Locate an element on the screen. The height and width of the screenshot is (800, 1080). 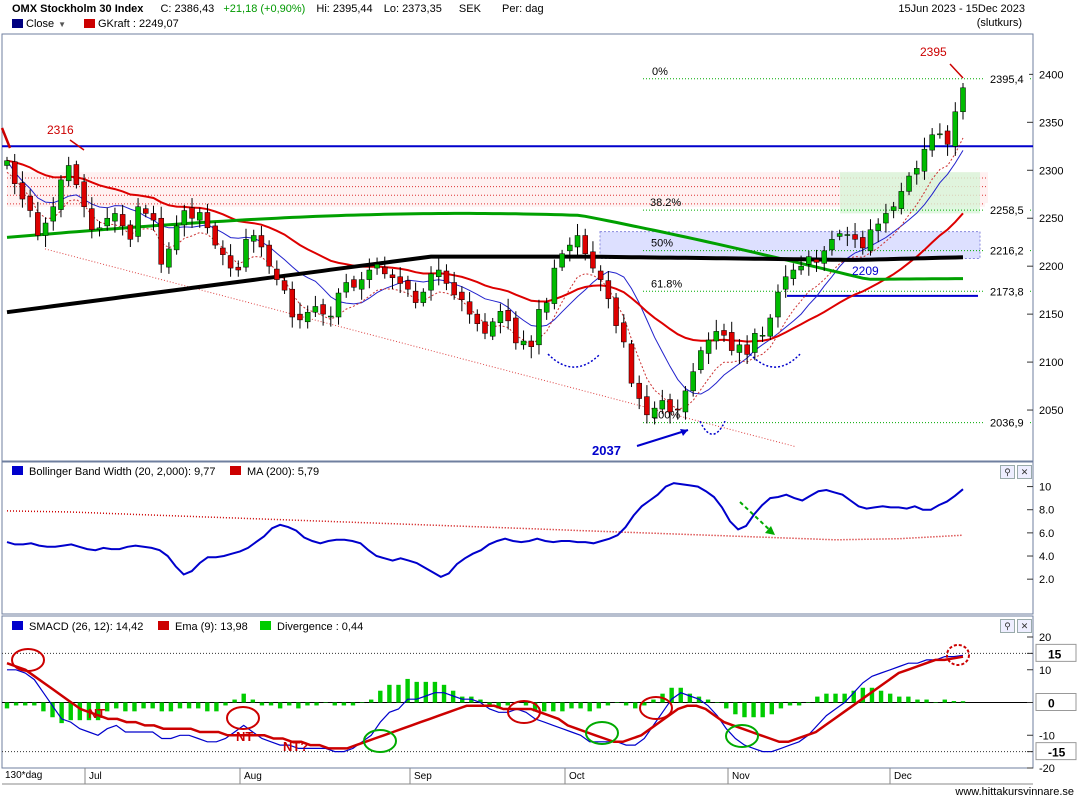
arrow-low-head is located at coordinates (684, 432).